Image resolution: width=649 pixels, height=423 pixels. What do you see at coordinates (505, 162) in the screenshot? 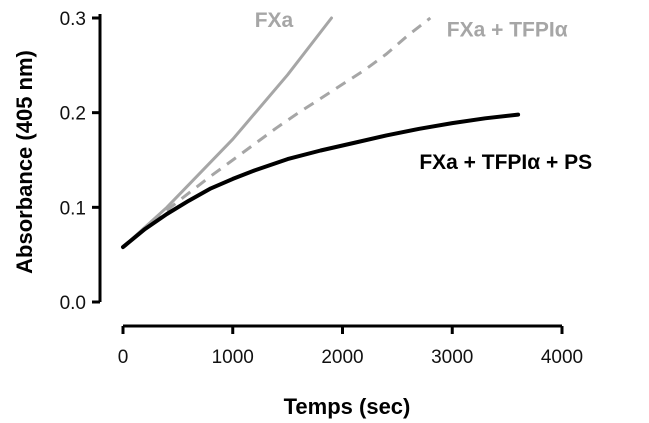
I see `series-label-2: FXa + TFPIα + PS` at bounding box center [505, 162].